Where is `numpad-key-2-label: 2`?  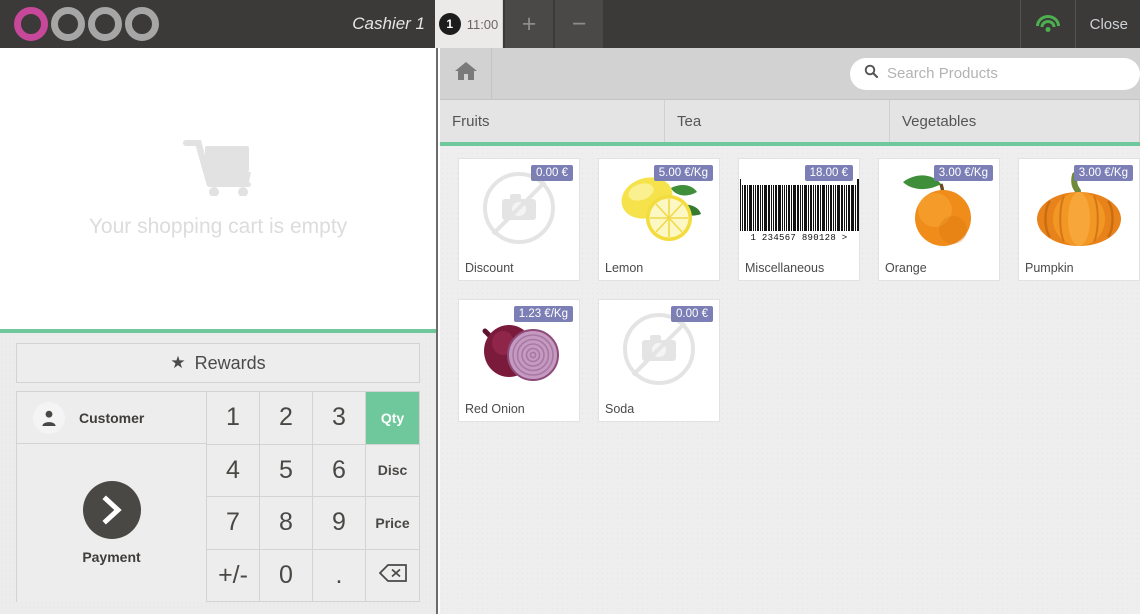
numpad-key-2-label: 2 is located at coordinates (286, 417).